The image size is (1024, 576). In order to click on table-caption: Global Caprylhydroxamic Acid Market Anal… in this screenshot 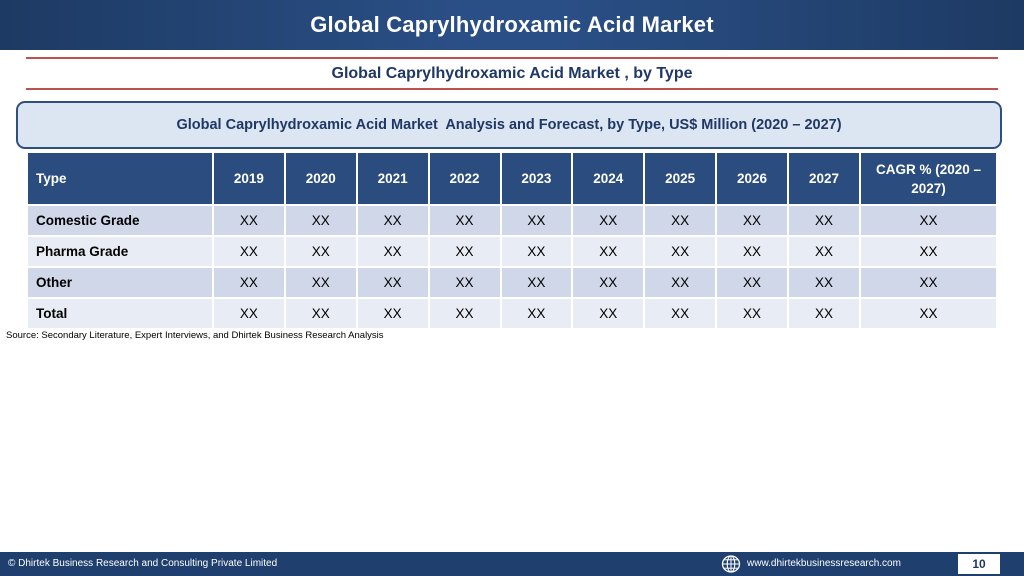, I will do `click(509, 125)`.